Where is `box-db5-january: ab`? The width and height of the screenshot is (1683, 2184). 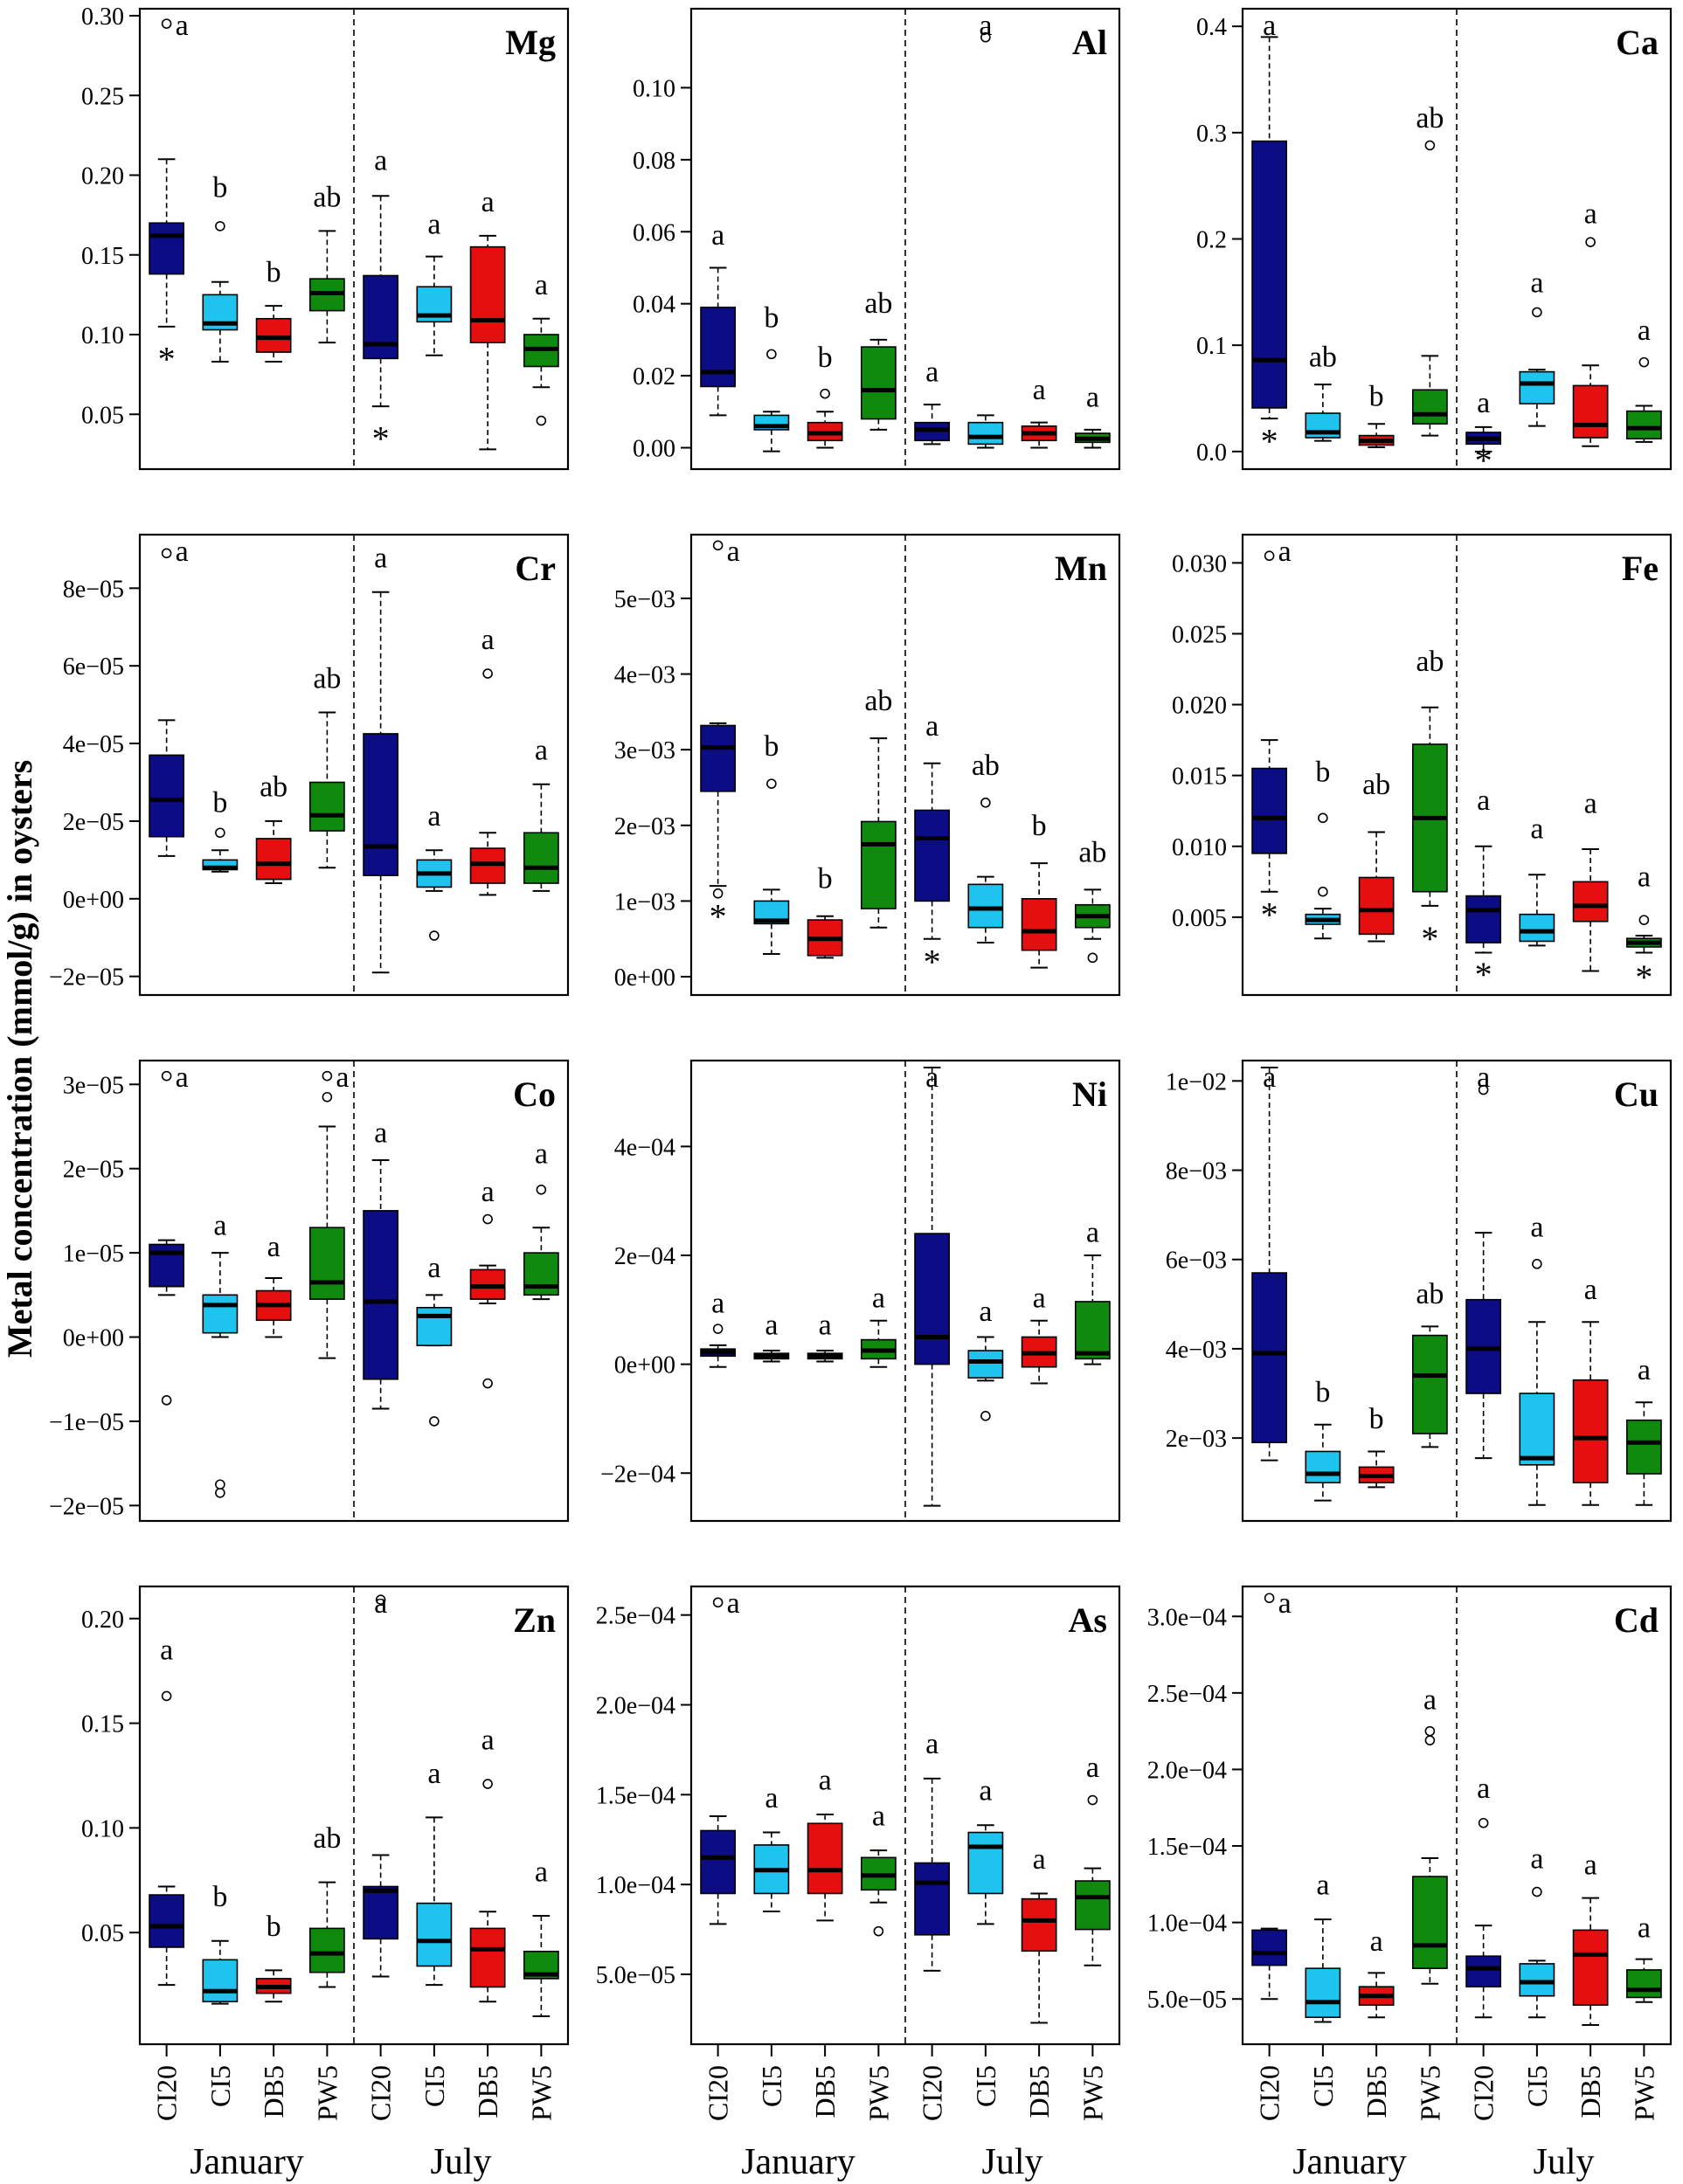
box-db5-january: ab is located at coordinates (1376, 856).